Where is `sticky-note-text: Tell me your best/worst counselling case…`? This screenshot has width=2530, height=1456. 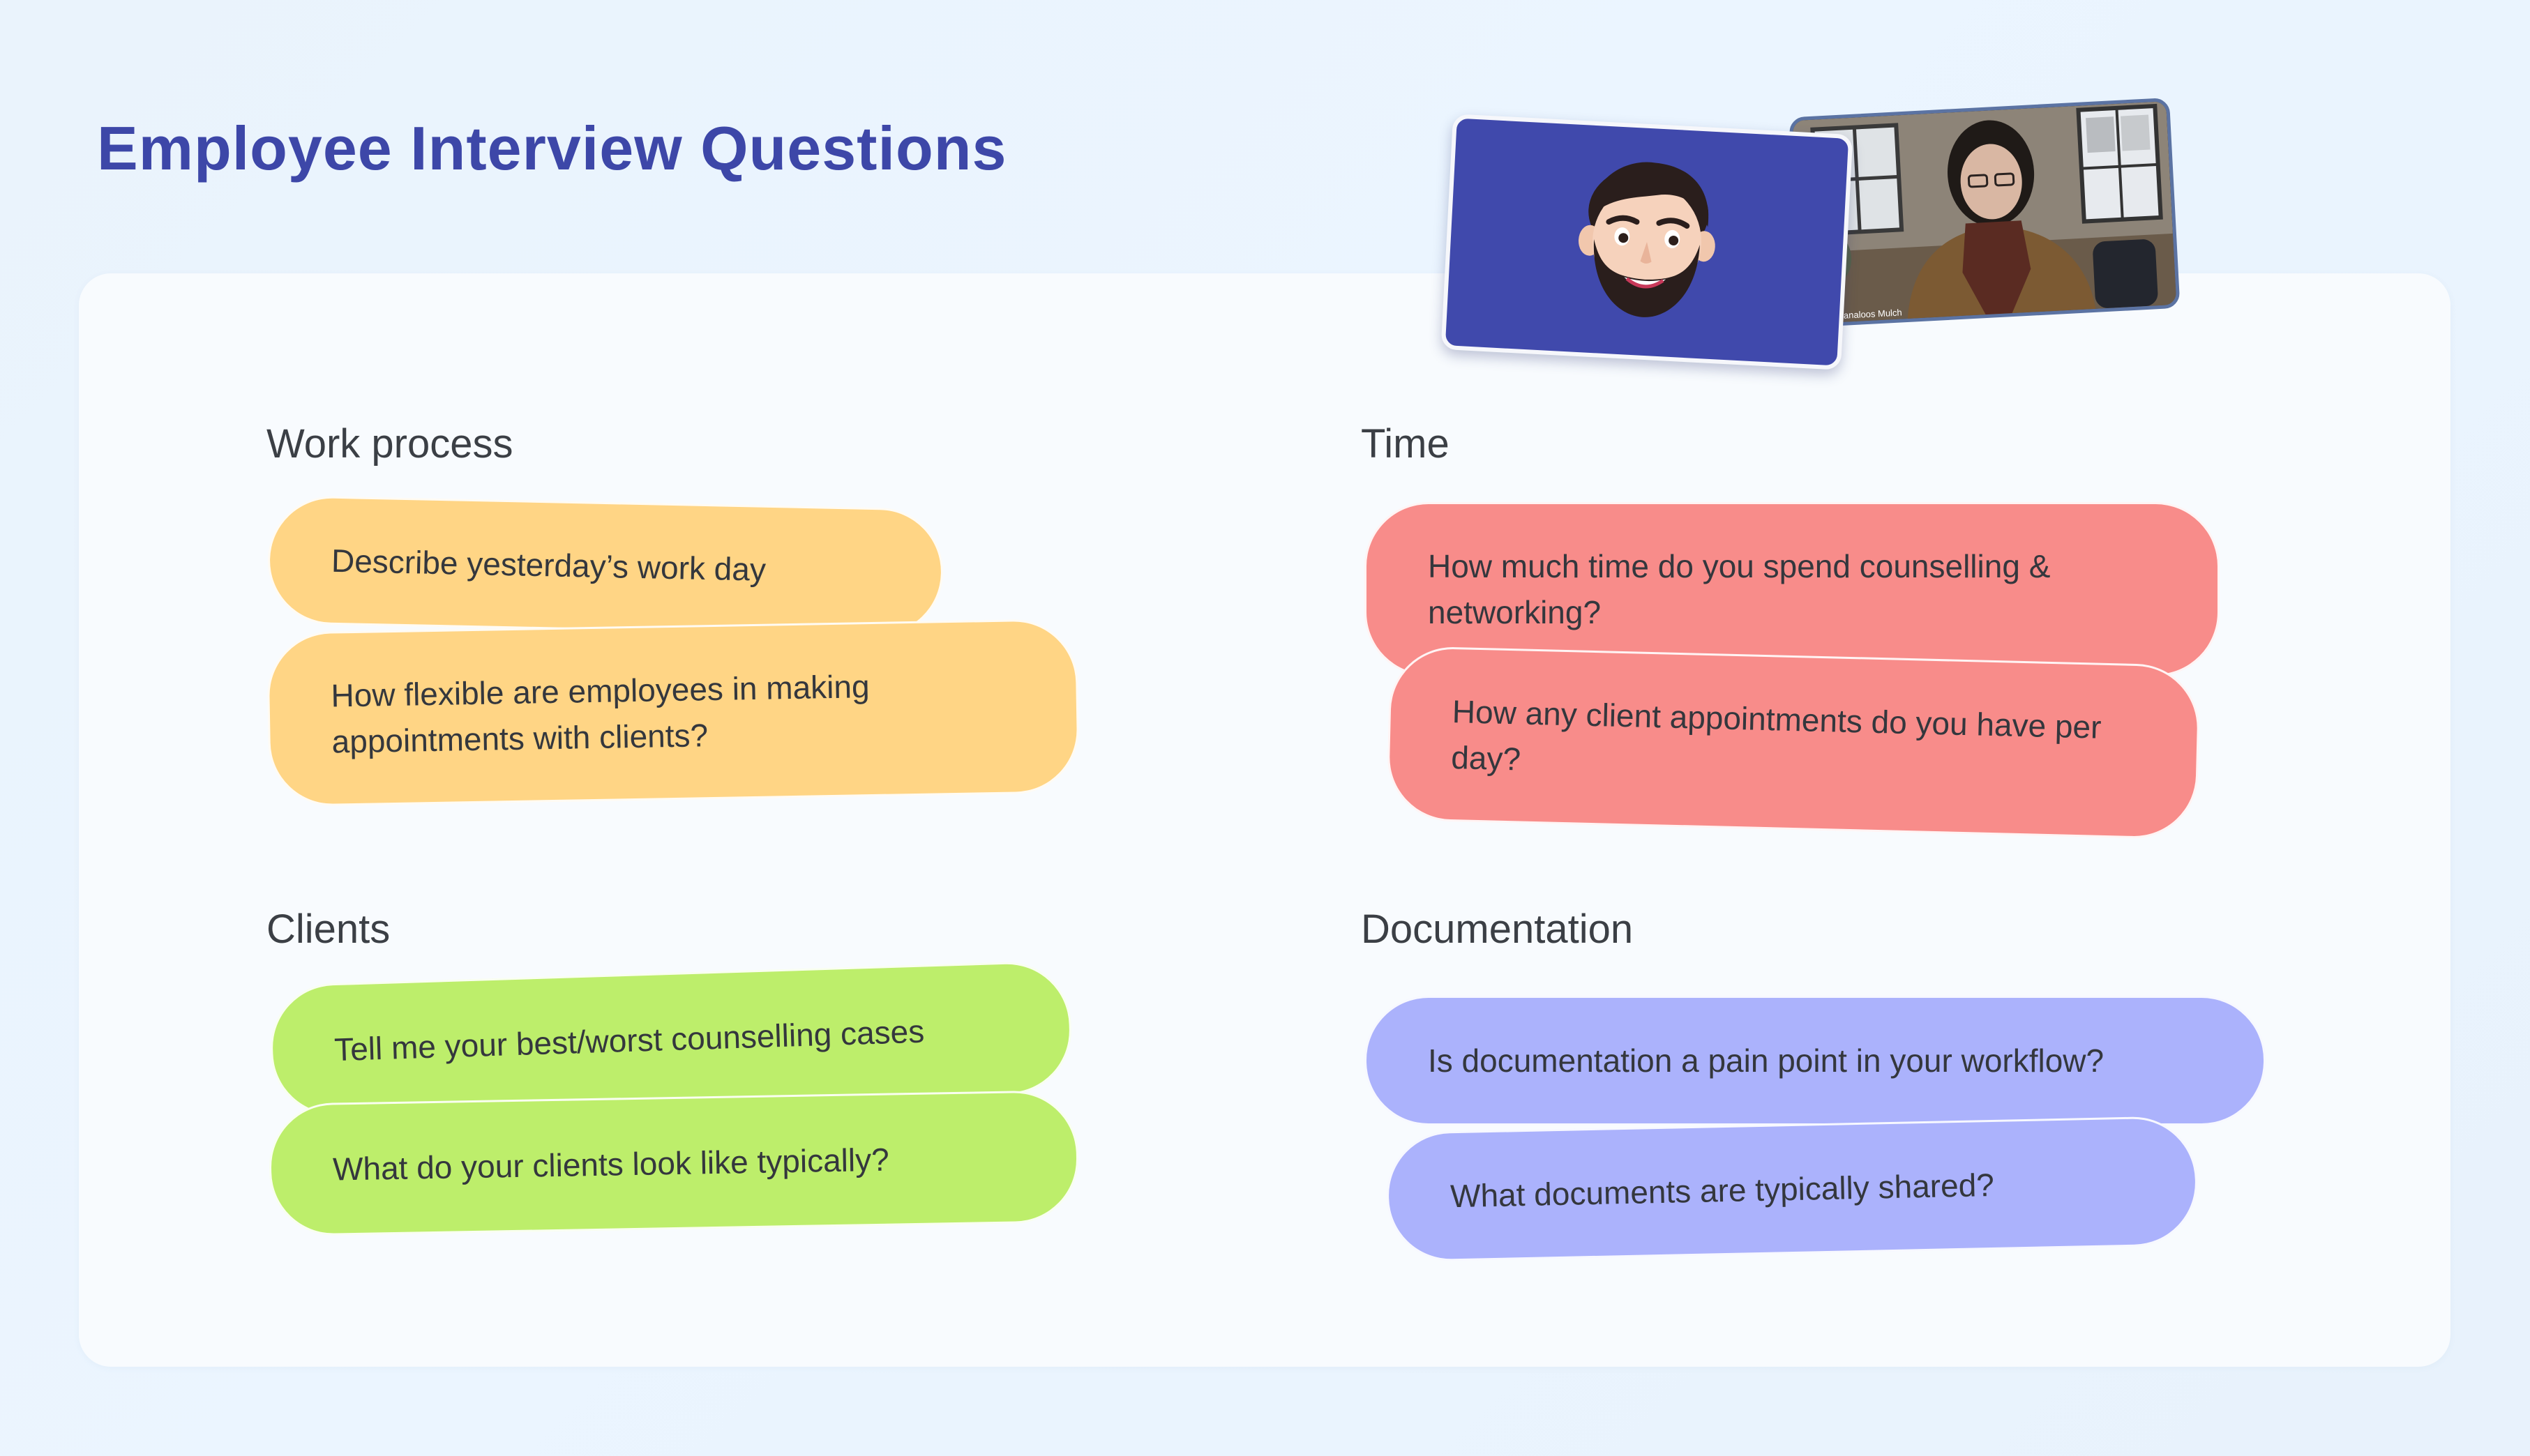 sticky-note-text: Tell me your best/worst counselling case… is located at coordinates (629, 1040).